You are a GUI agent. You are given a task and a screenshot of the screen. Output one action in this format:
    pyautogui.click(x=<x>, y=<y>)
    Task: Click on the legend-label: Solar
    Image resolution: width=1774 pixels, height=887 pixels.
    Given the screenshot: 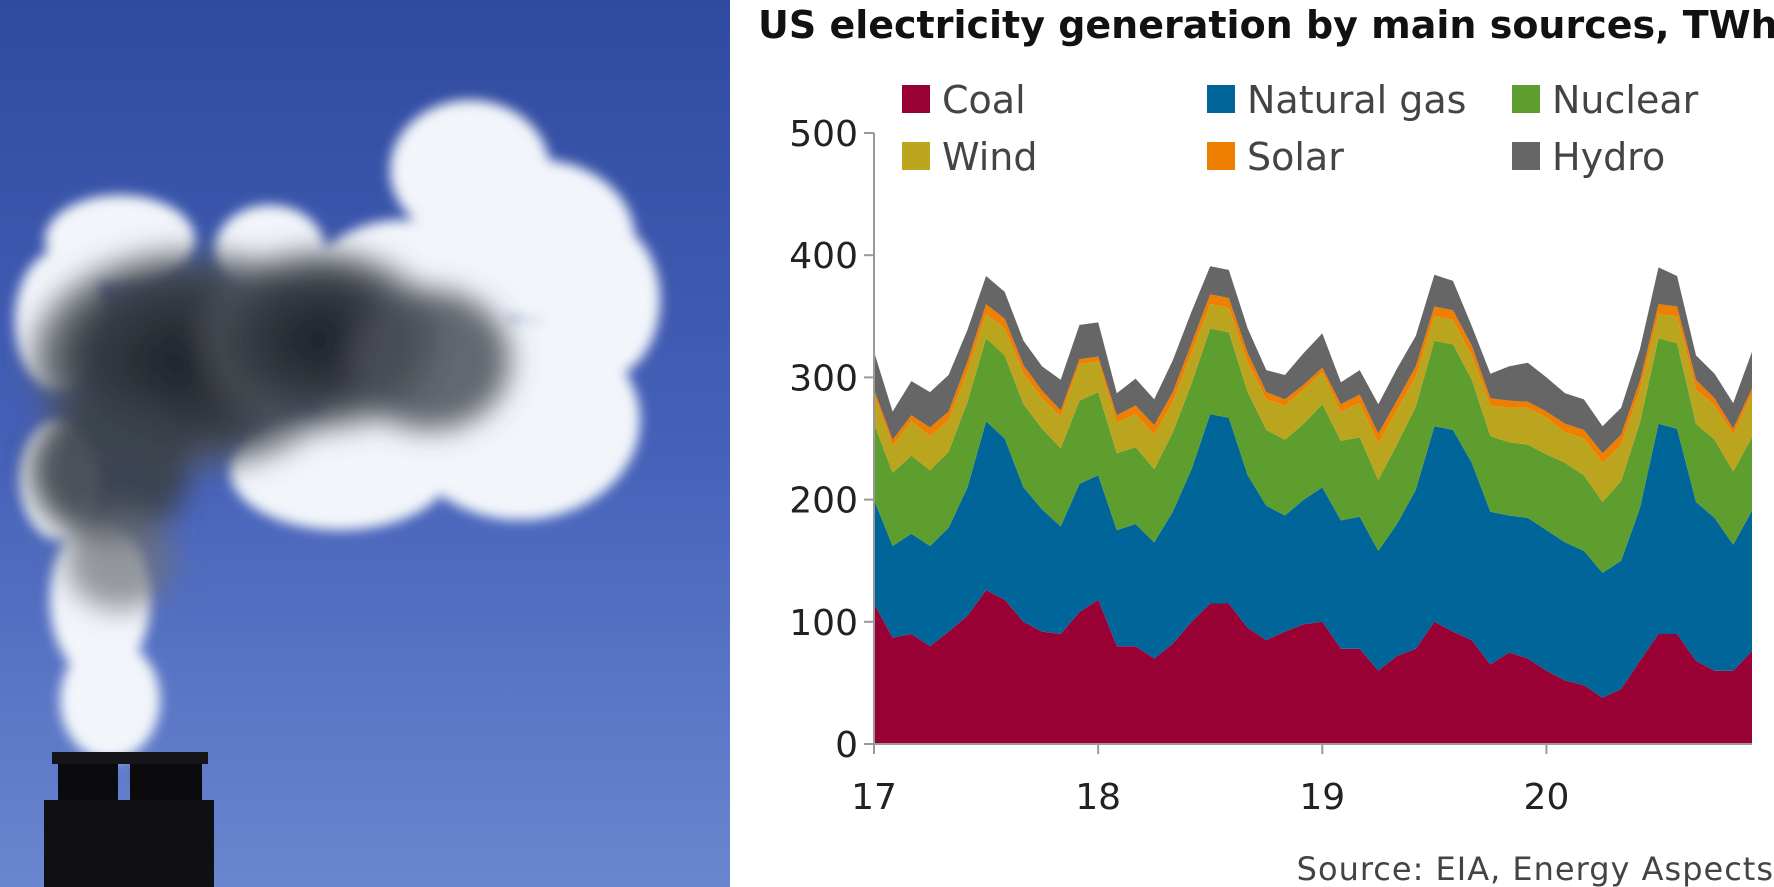 What is the action you would take?
    pyautogui.click(x=1295, y=157)
    